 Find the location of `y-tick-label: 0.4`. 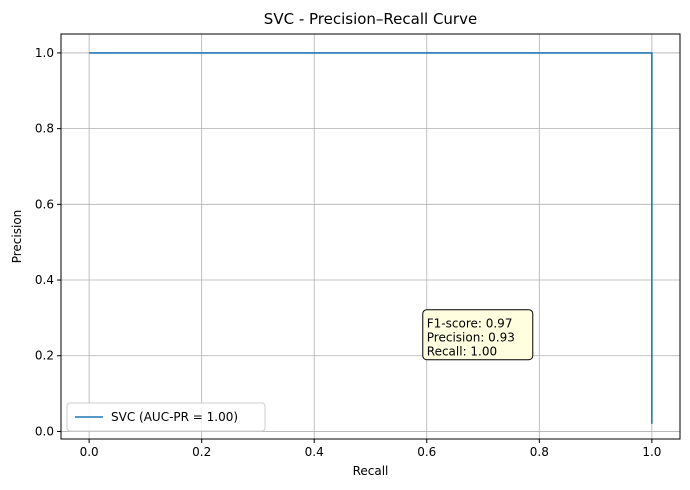

y-tick-label: 0.4 is located at coordinates (44, 280).